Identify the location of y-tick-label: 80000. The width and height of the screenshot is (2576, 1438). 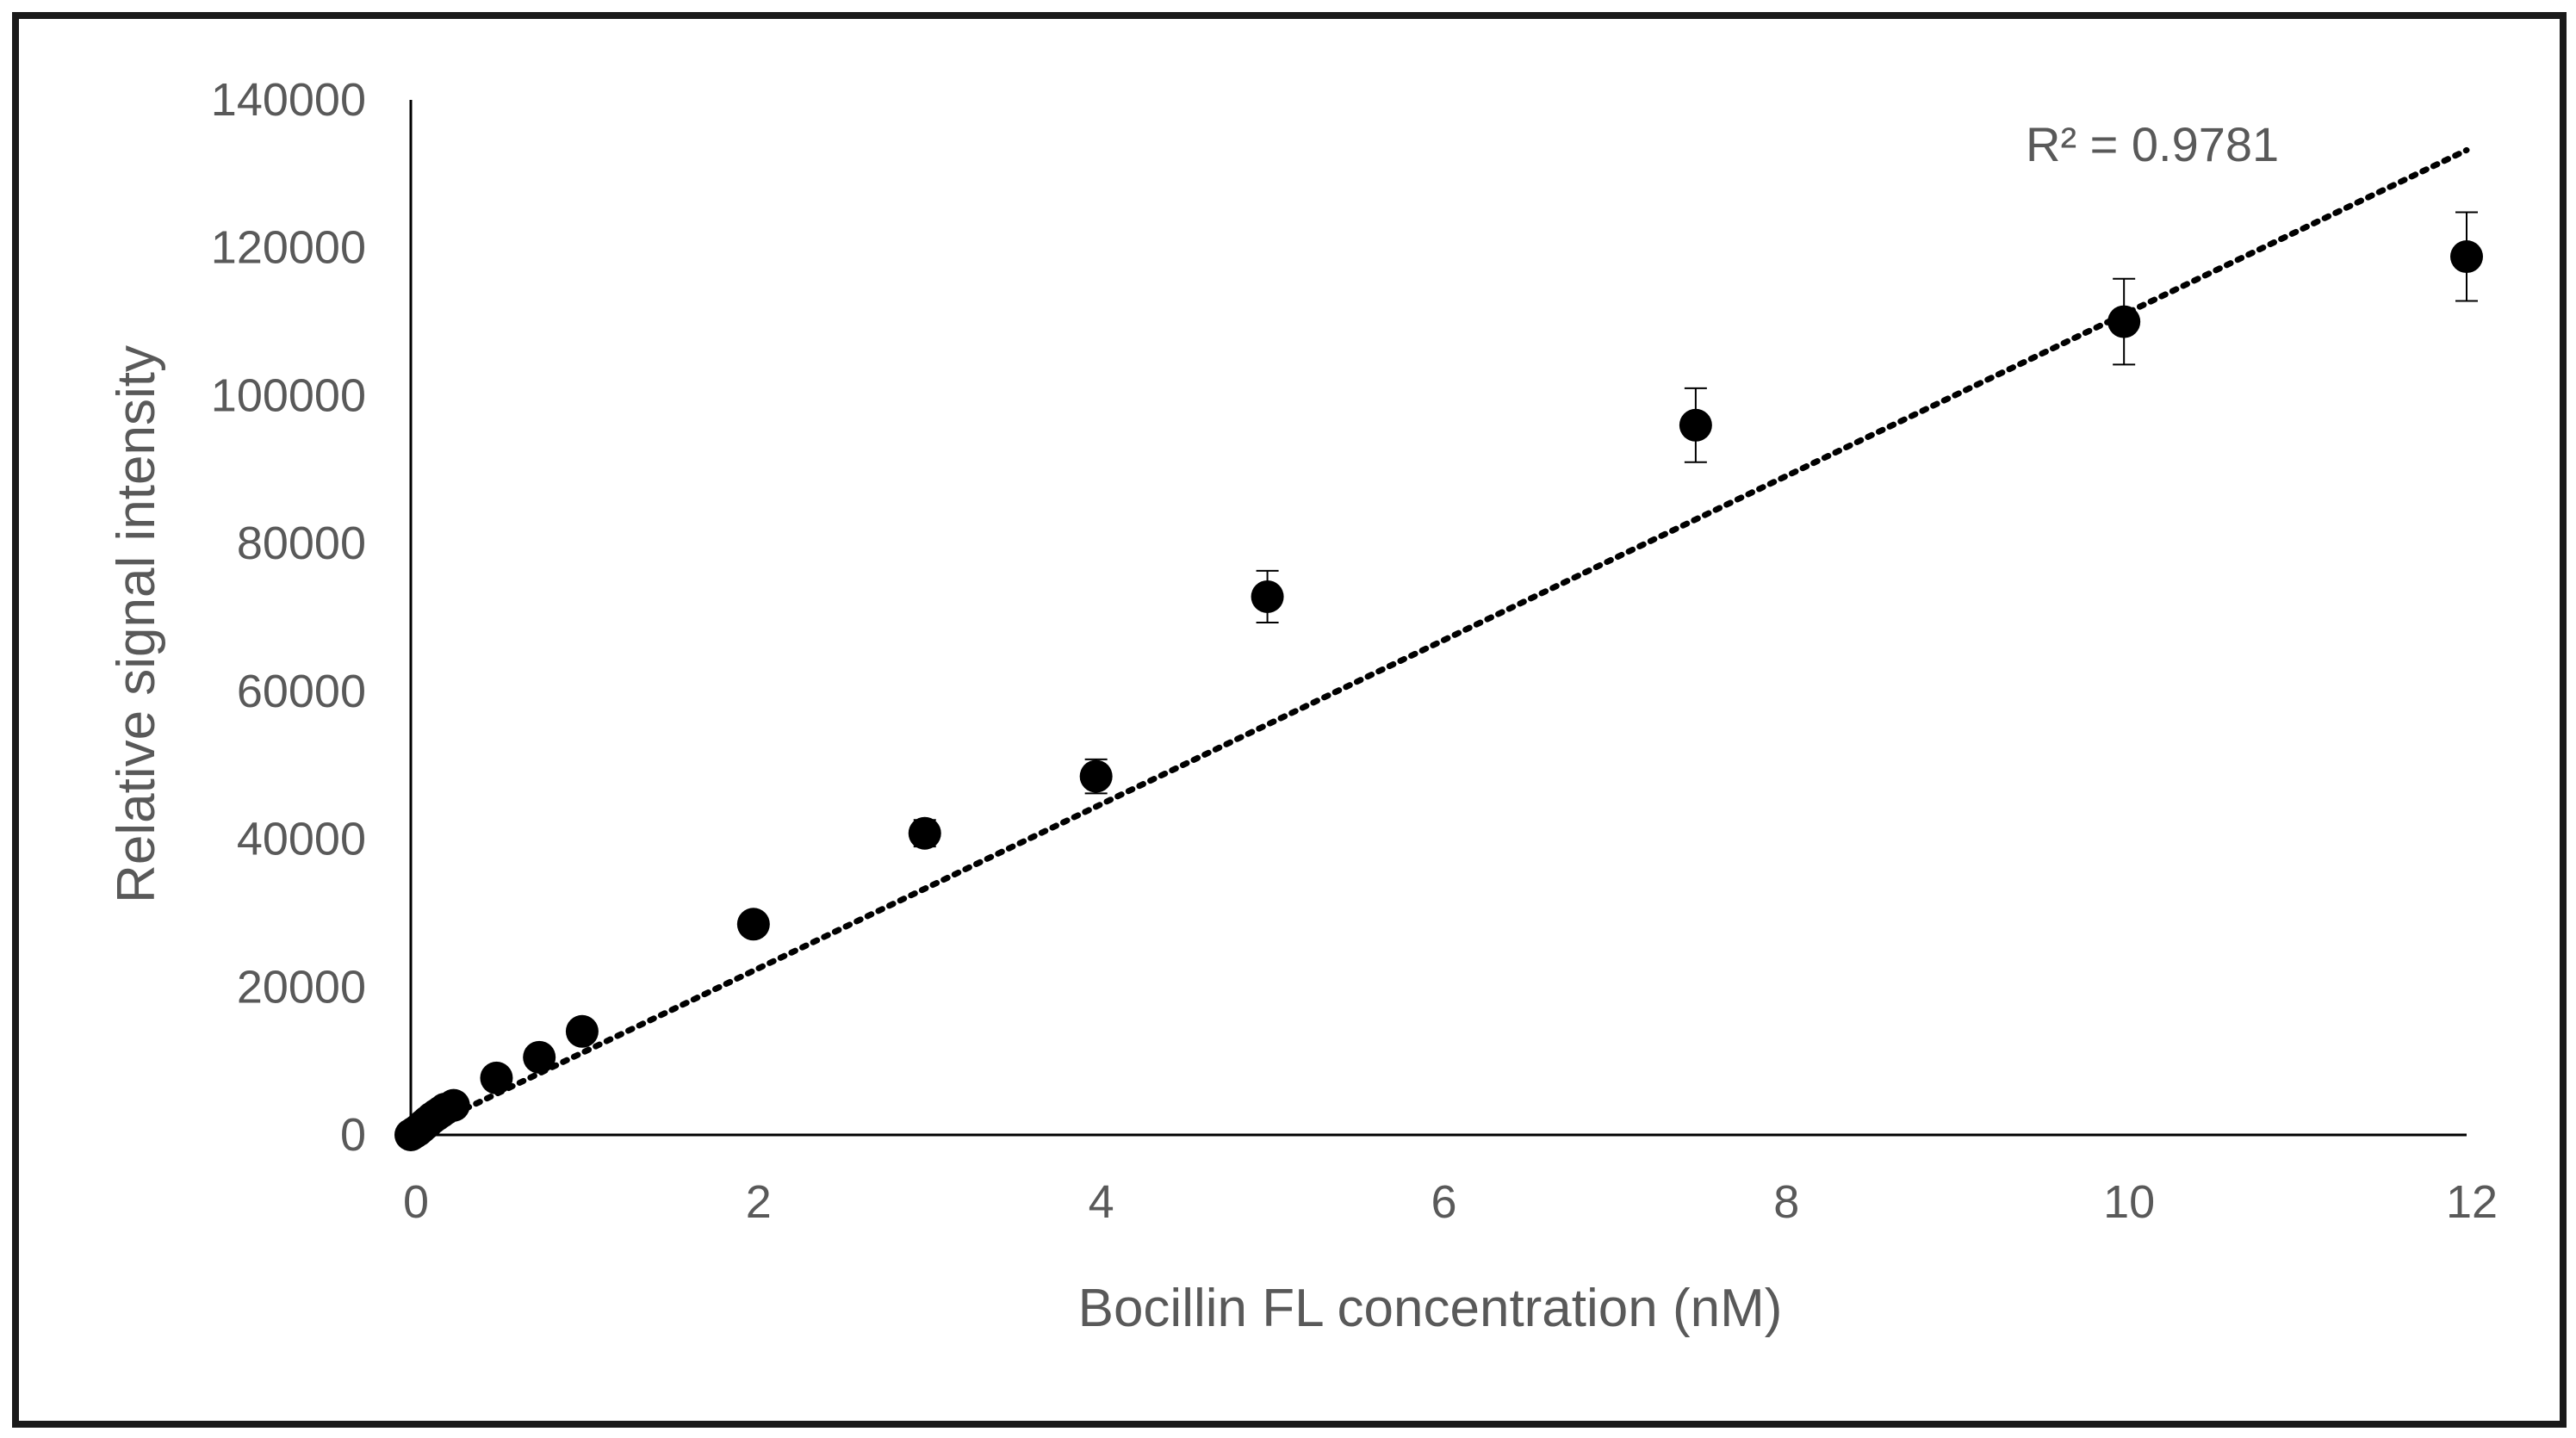
(301, 543).